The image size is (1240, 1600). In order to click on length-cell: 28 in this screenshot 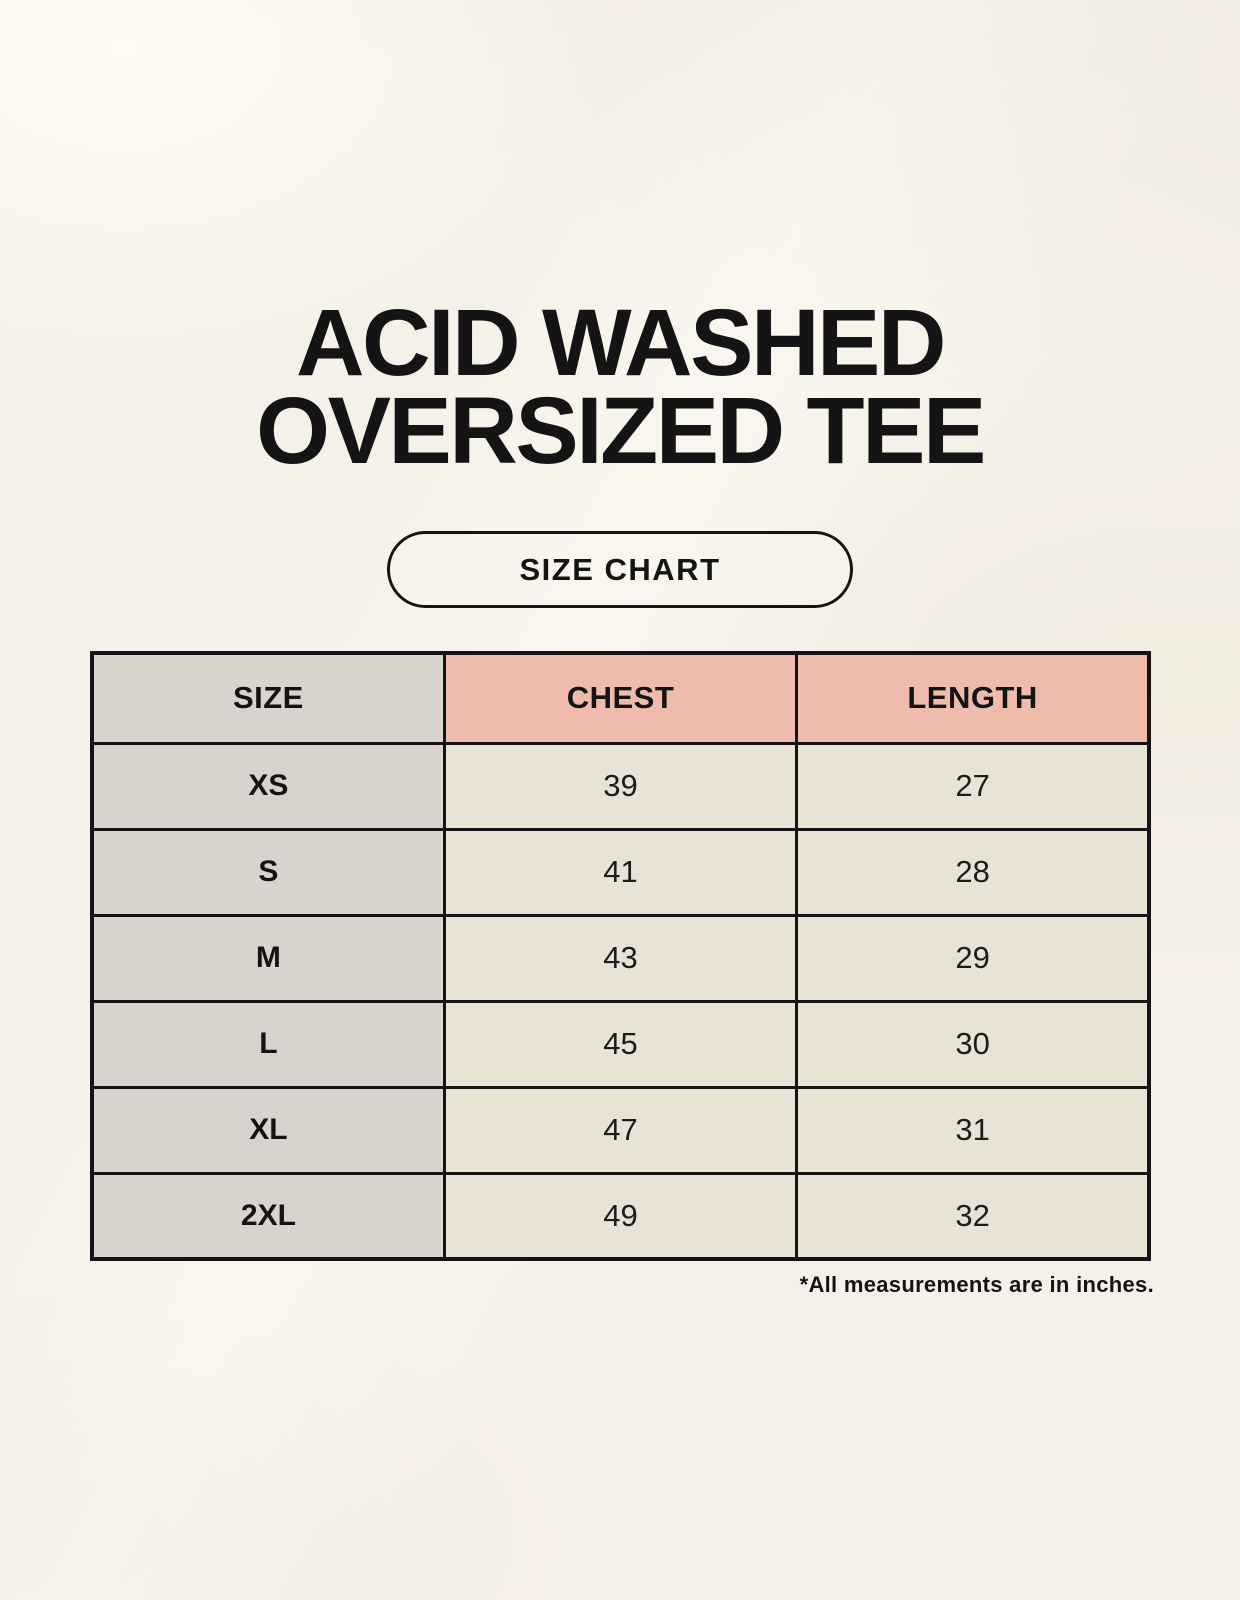, I will do `click(973, 872)`.